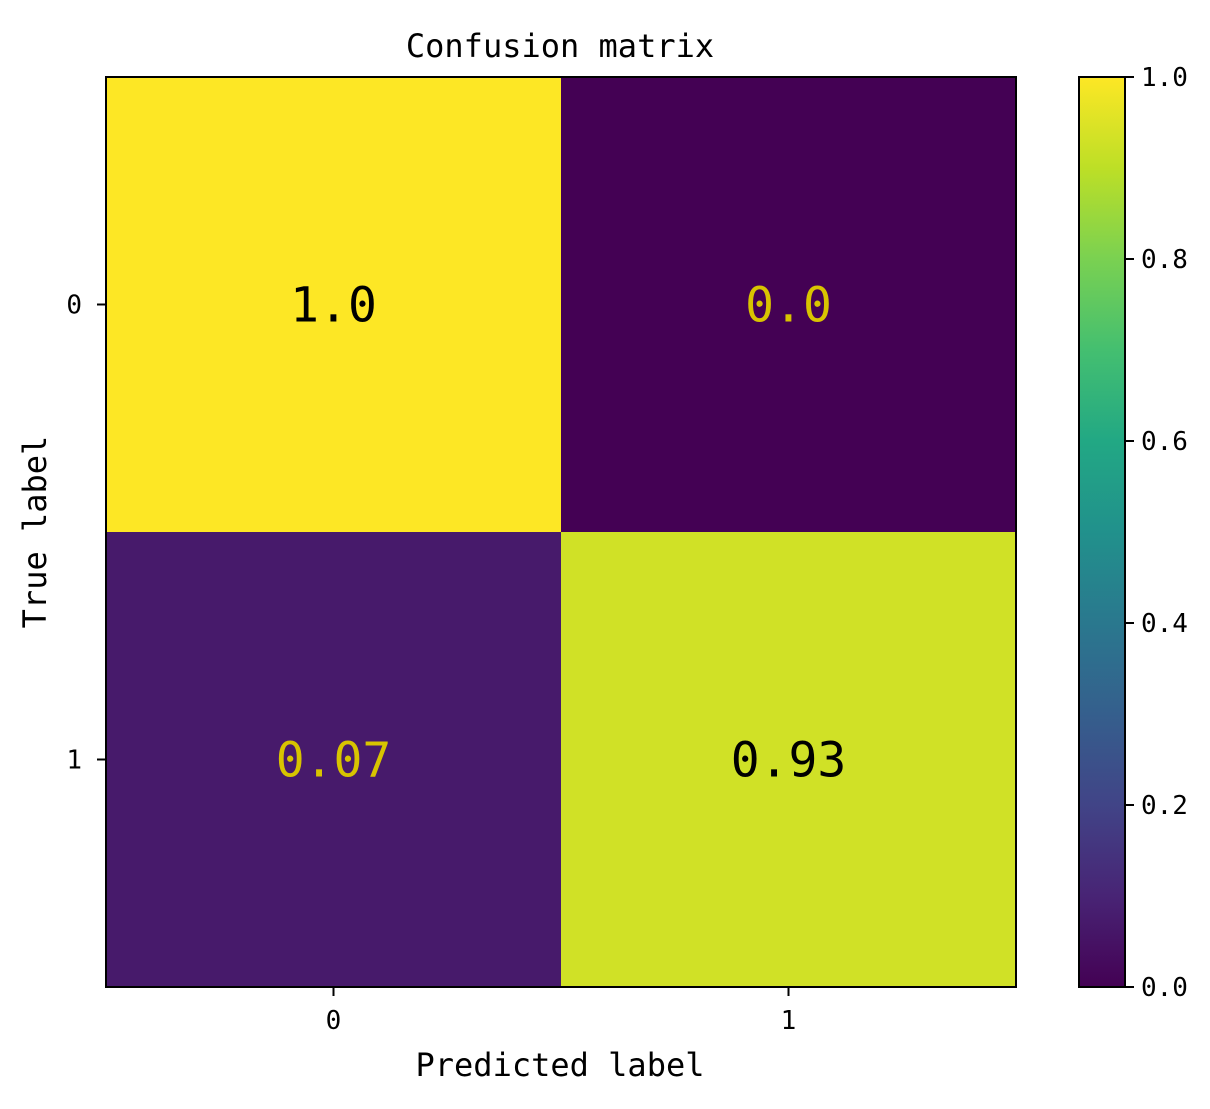 The image size is (1210, 1109). What do you see at coordinates (1164, 442) in the screenshot?
I see `colorbar-tick-label: 0.6` at bounding box center [1164, 442].